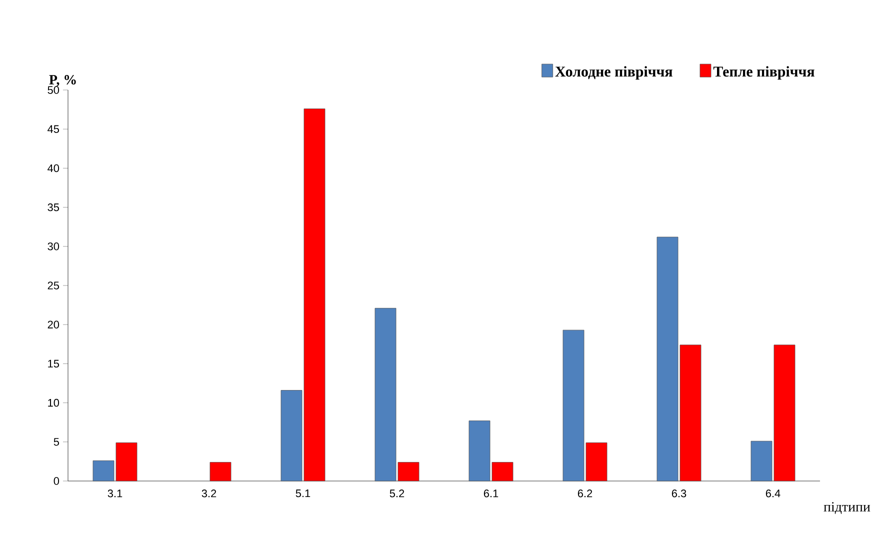 This screenshot has height=534, width=876. Describe the element at coordinates (773, 494) in the screenshot. I see `x-tick-label: 6.4` at that location.